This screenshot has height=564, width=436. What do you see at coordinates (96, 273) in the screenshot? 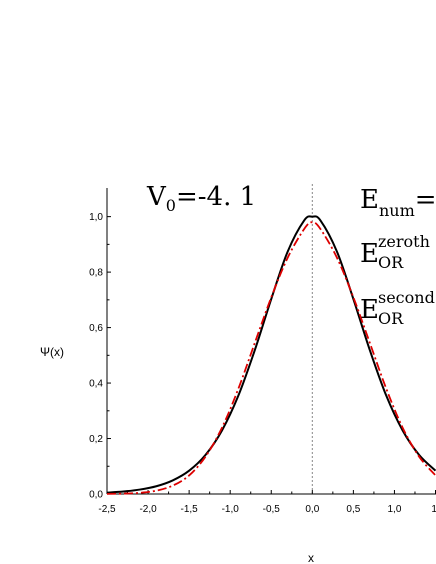
I see `y-tick-label: 0,8` at bounding box center [96, 273].